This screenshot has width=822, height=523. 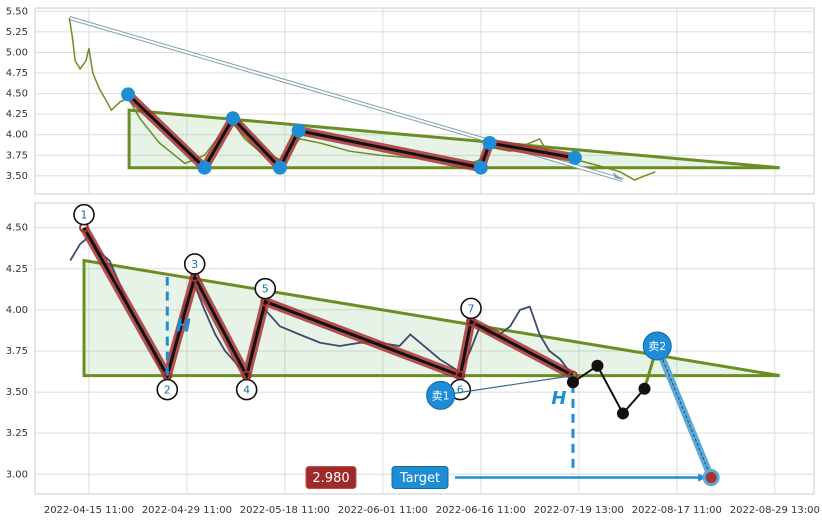 I want to click on x-tick-label: 2022-08-29 13:00, so click(x=775, y=510).